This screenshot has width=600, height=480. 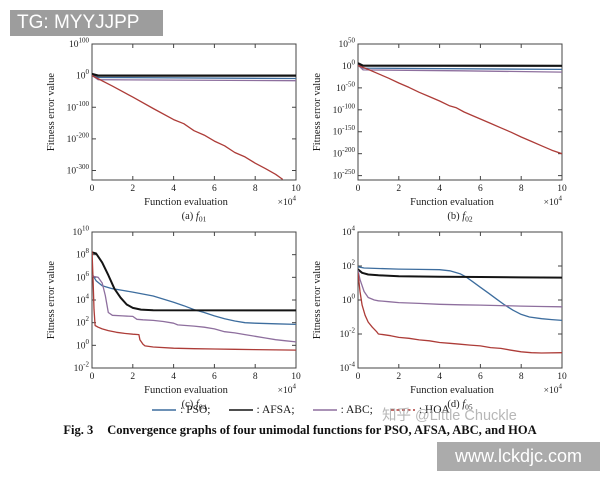 What do you see at coordinates (324, 410) in the screenshot?
I see `legend-swatch-abc` at bounding box center [324, 410].